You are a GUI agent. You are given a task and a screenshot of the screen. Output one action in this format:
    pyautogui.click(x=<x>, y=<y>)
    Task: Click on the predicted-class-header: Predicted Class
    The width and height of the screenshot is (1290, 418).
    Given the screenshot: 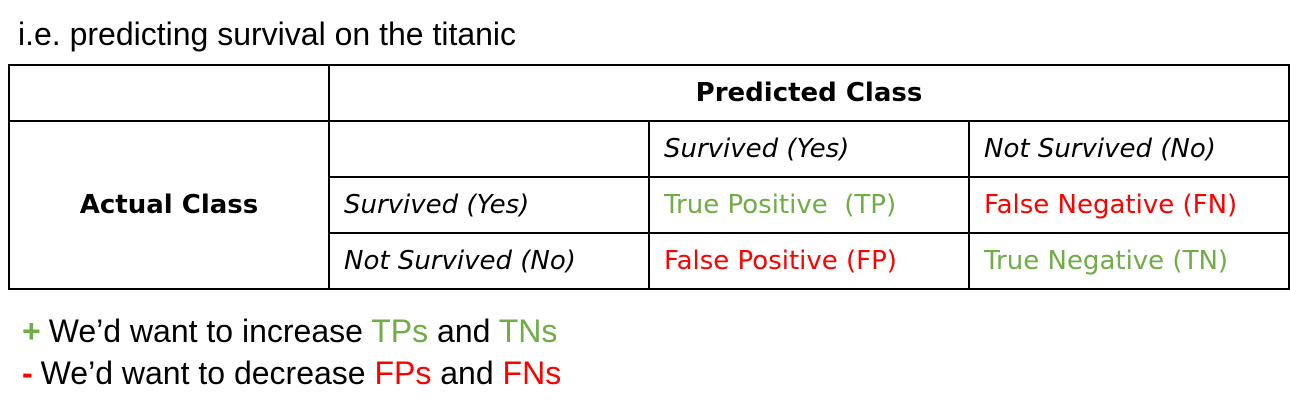 What is the action you would take?
    pyautogui.click(x=809, y=93)
    